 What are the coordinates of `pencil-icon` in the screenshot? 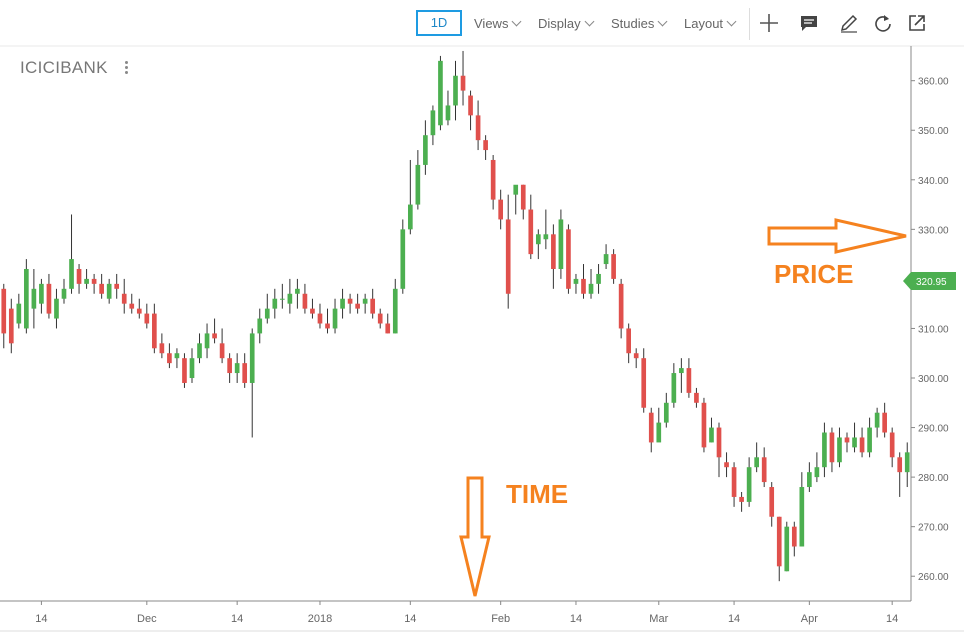 It's located at (849, 23).